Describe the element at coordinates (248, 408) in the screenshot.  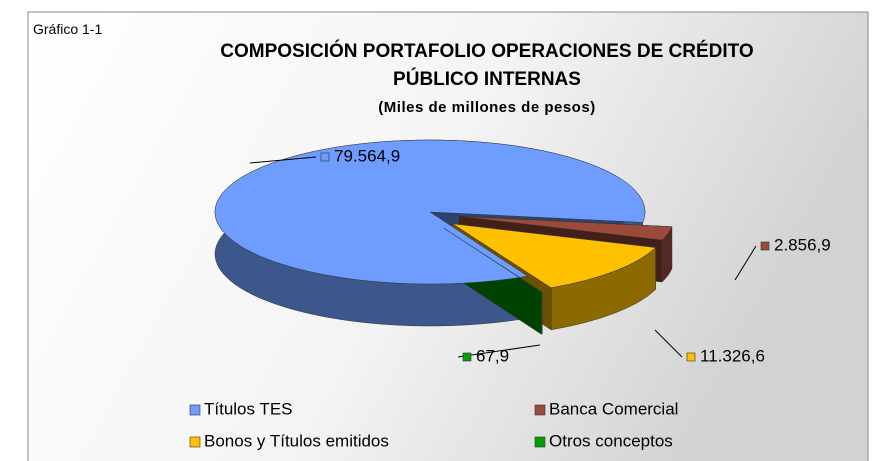
I see `legend-label: Títulos TES` at that location.